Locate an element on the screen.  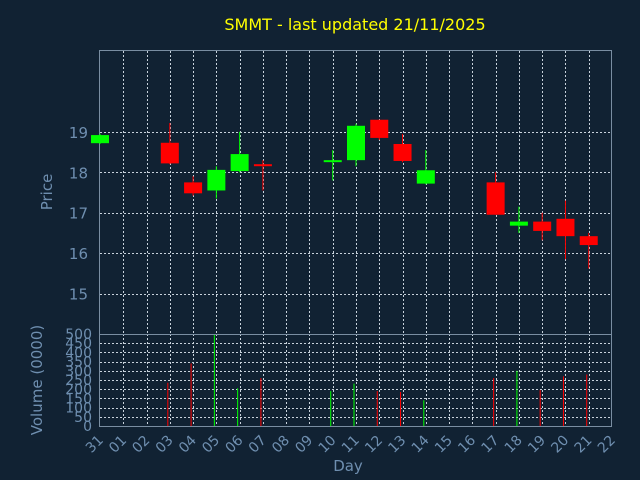
volume-y-tick-label: 450 is located at coordinates (78, 344).